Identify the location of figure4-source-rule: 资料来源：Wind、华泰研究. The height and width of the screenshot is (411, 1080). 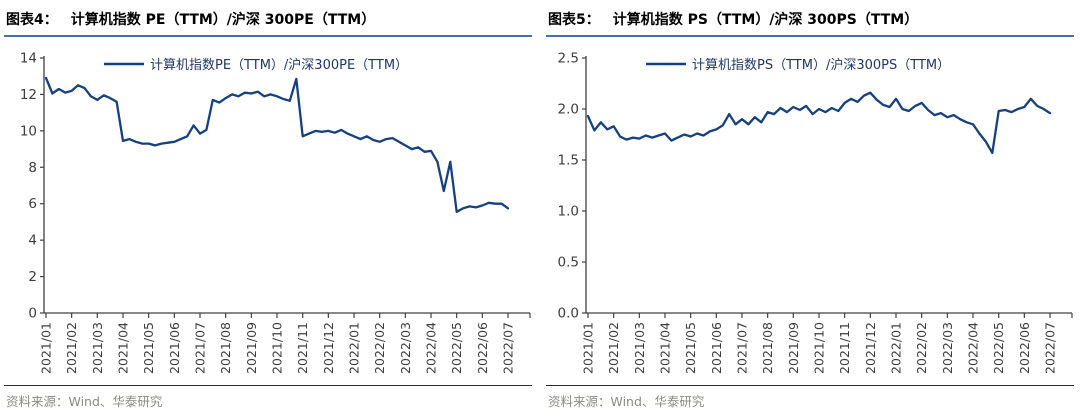
(268, 397).